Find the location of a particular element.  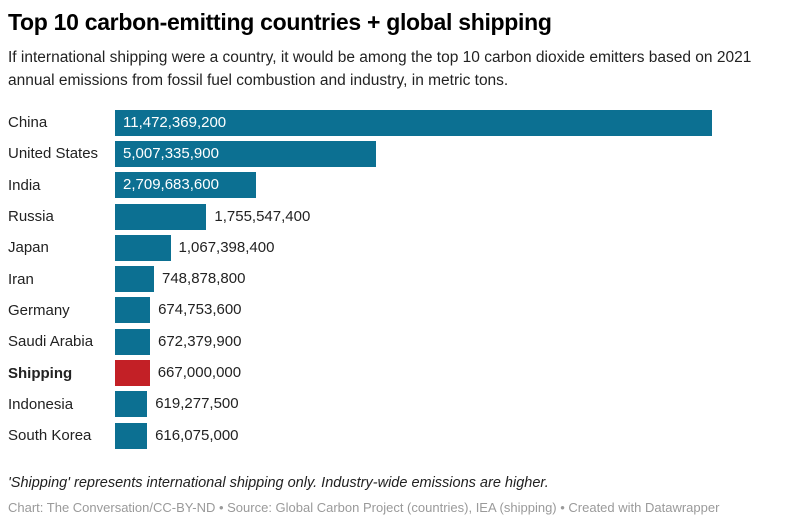

value-label: 672,379,900 is located at coordinates (200, 341).